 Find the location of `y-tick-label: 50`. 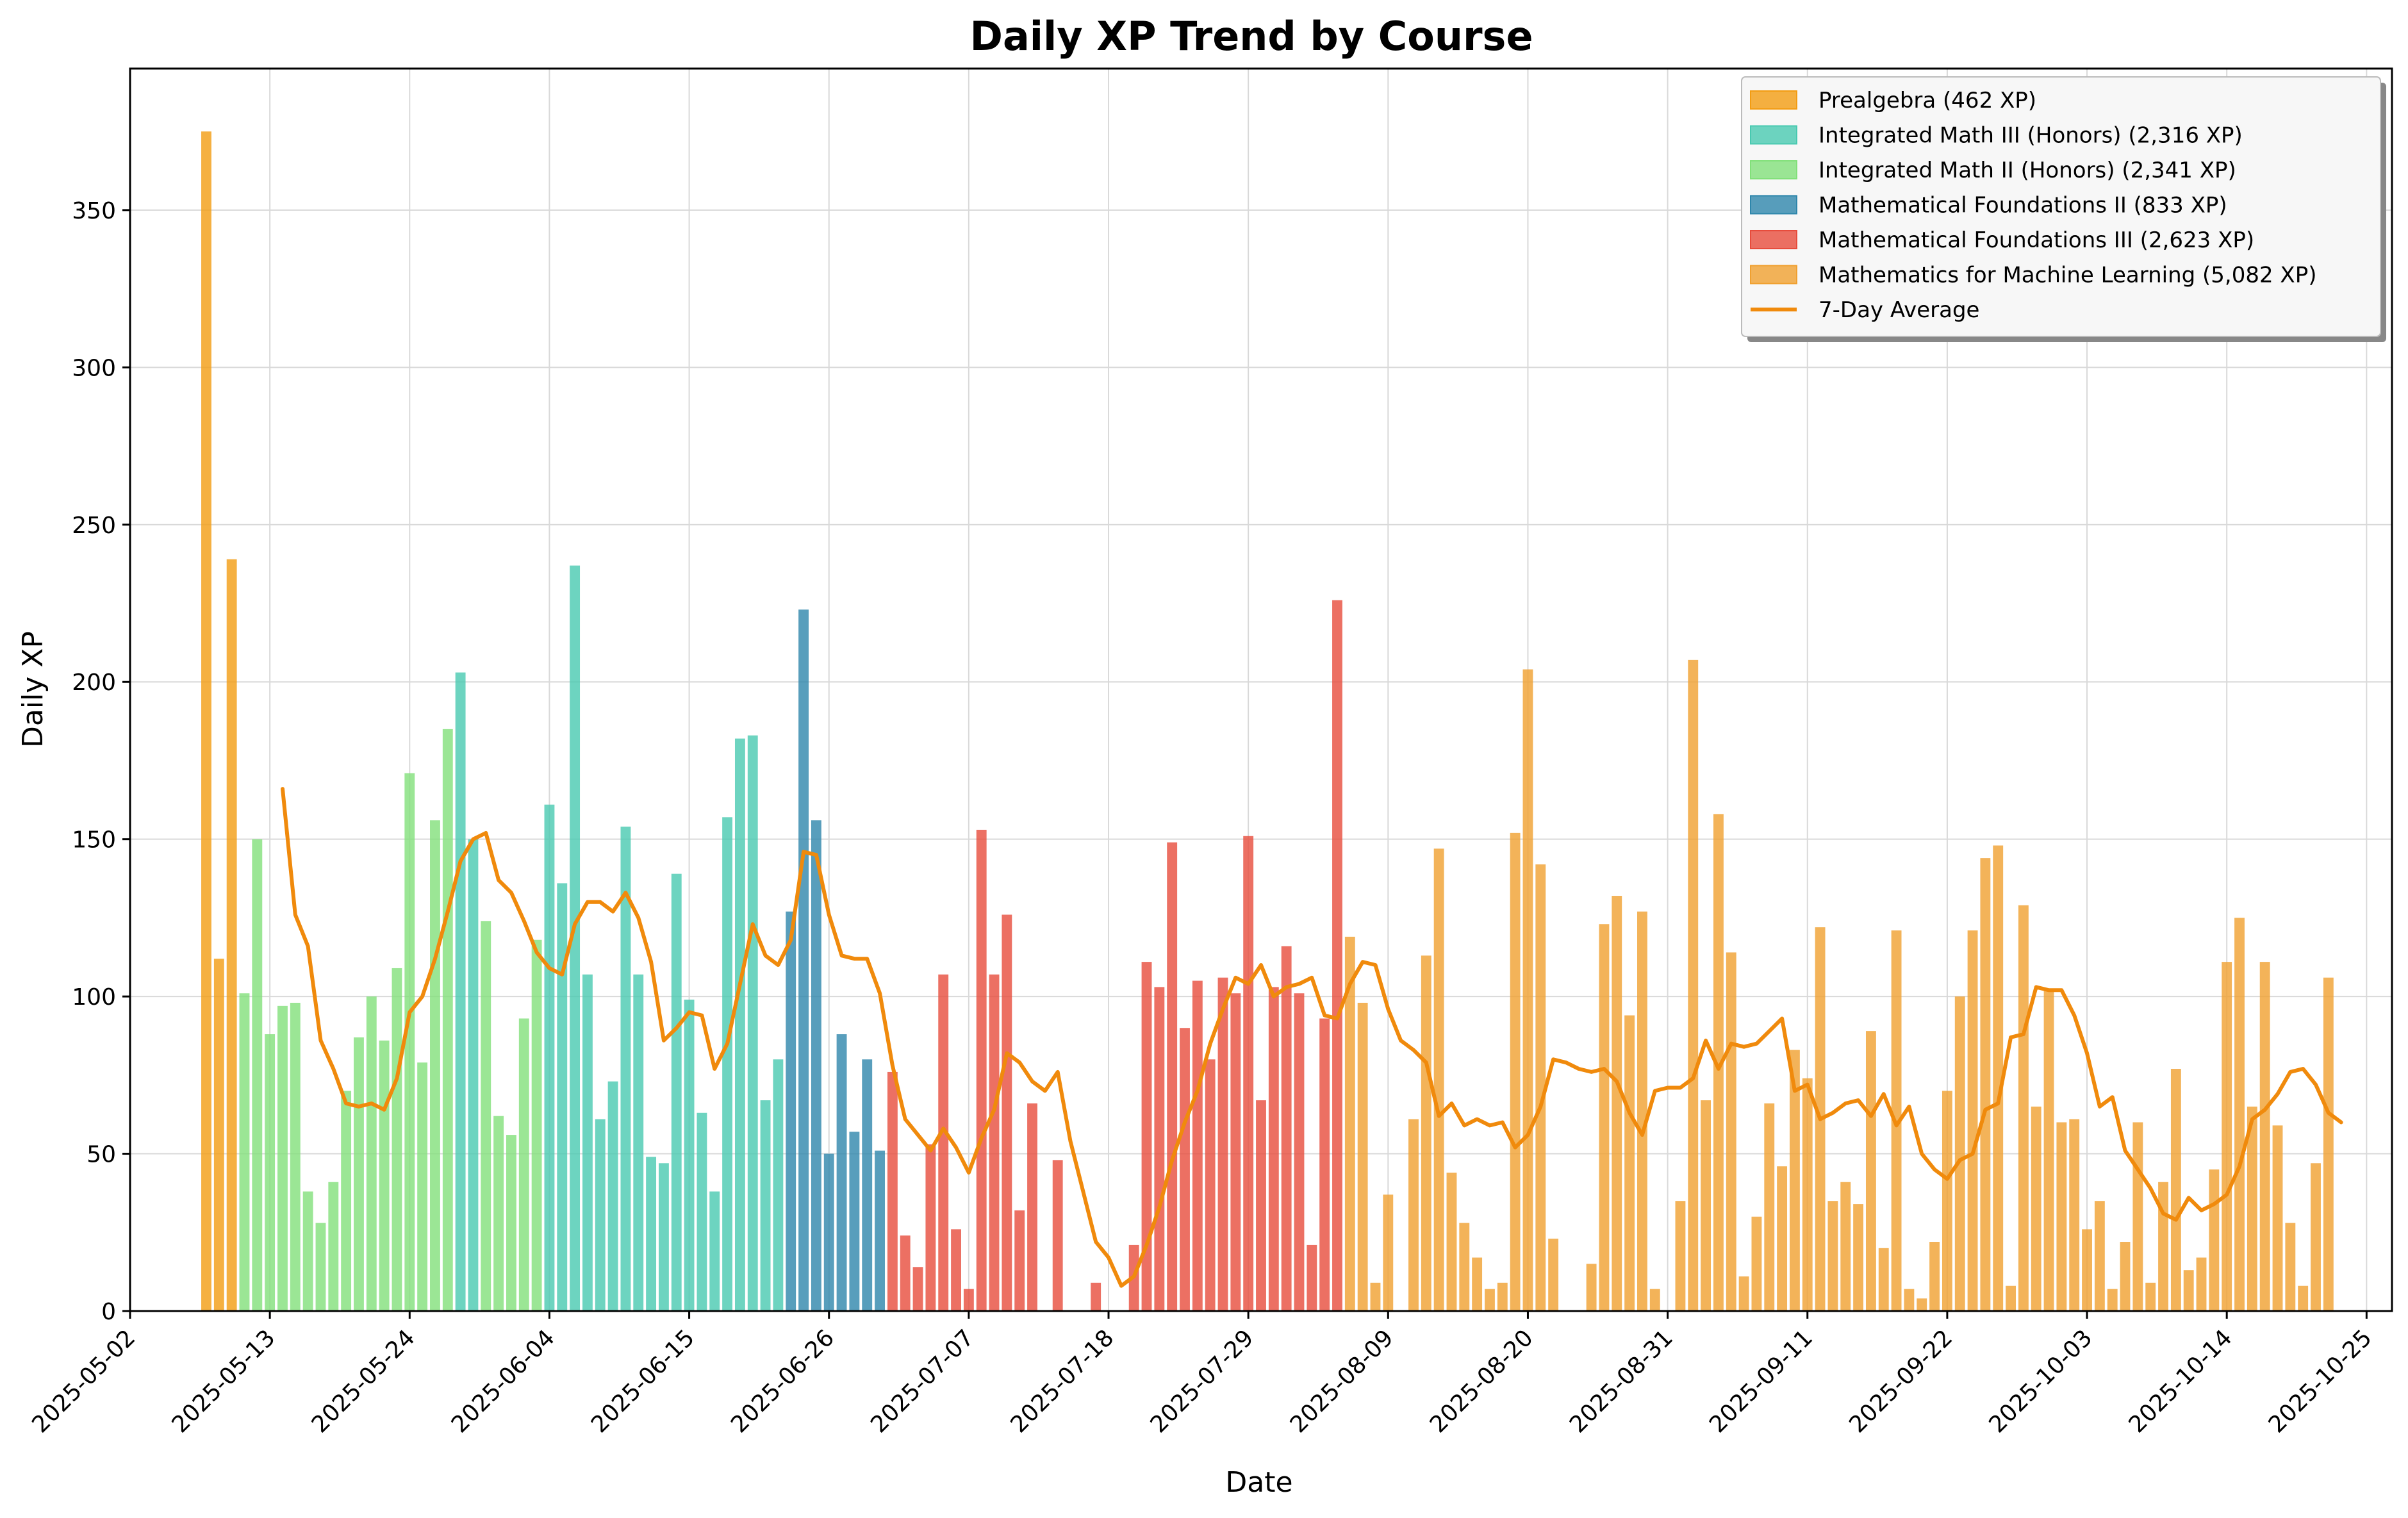

y-tick-label: 50 is located at coordinates (101, 1155).